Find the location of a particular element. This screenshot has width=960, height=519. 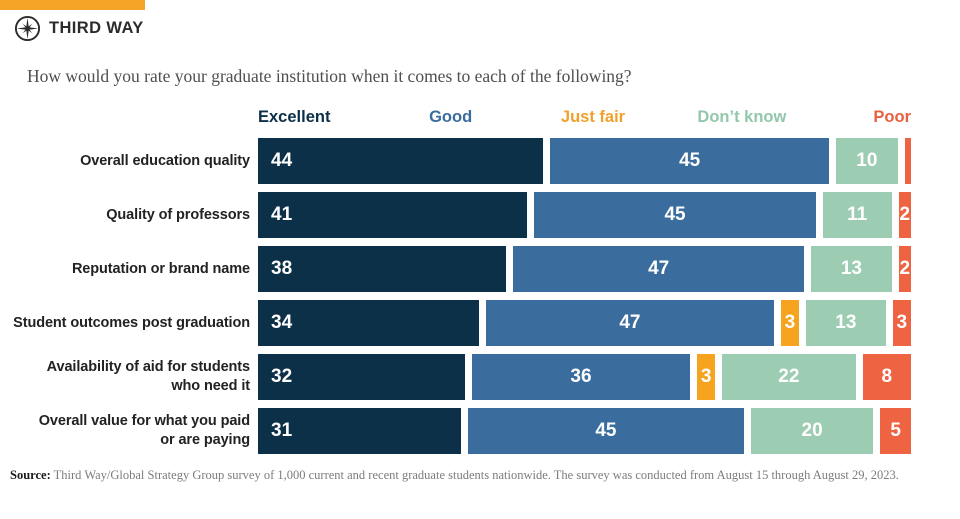

segment-value: 10 is located at coordinates (867, 160).